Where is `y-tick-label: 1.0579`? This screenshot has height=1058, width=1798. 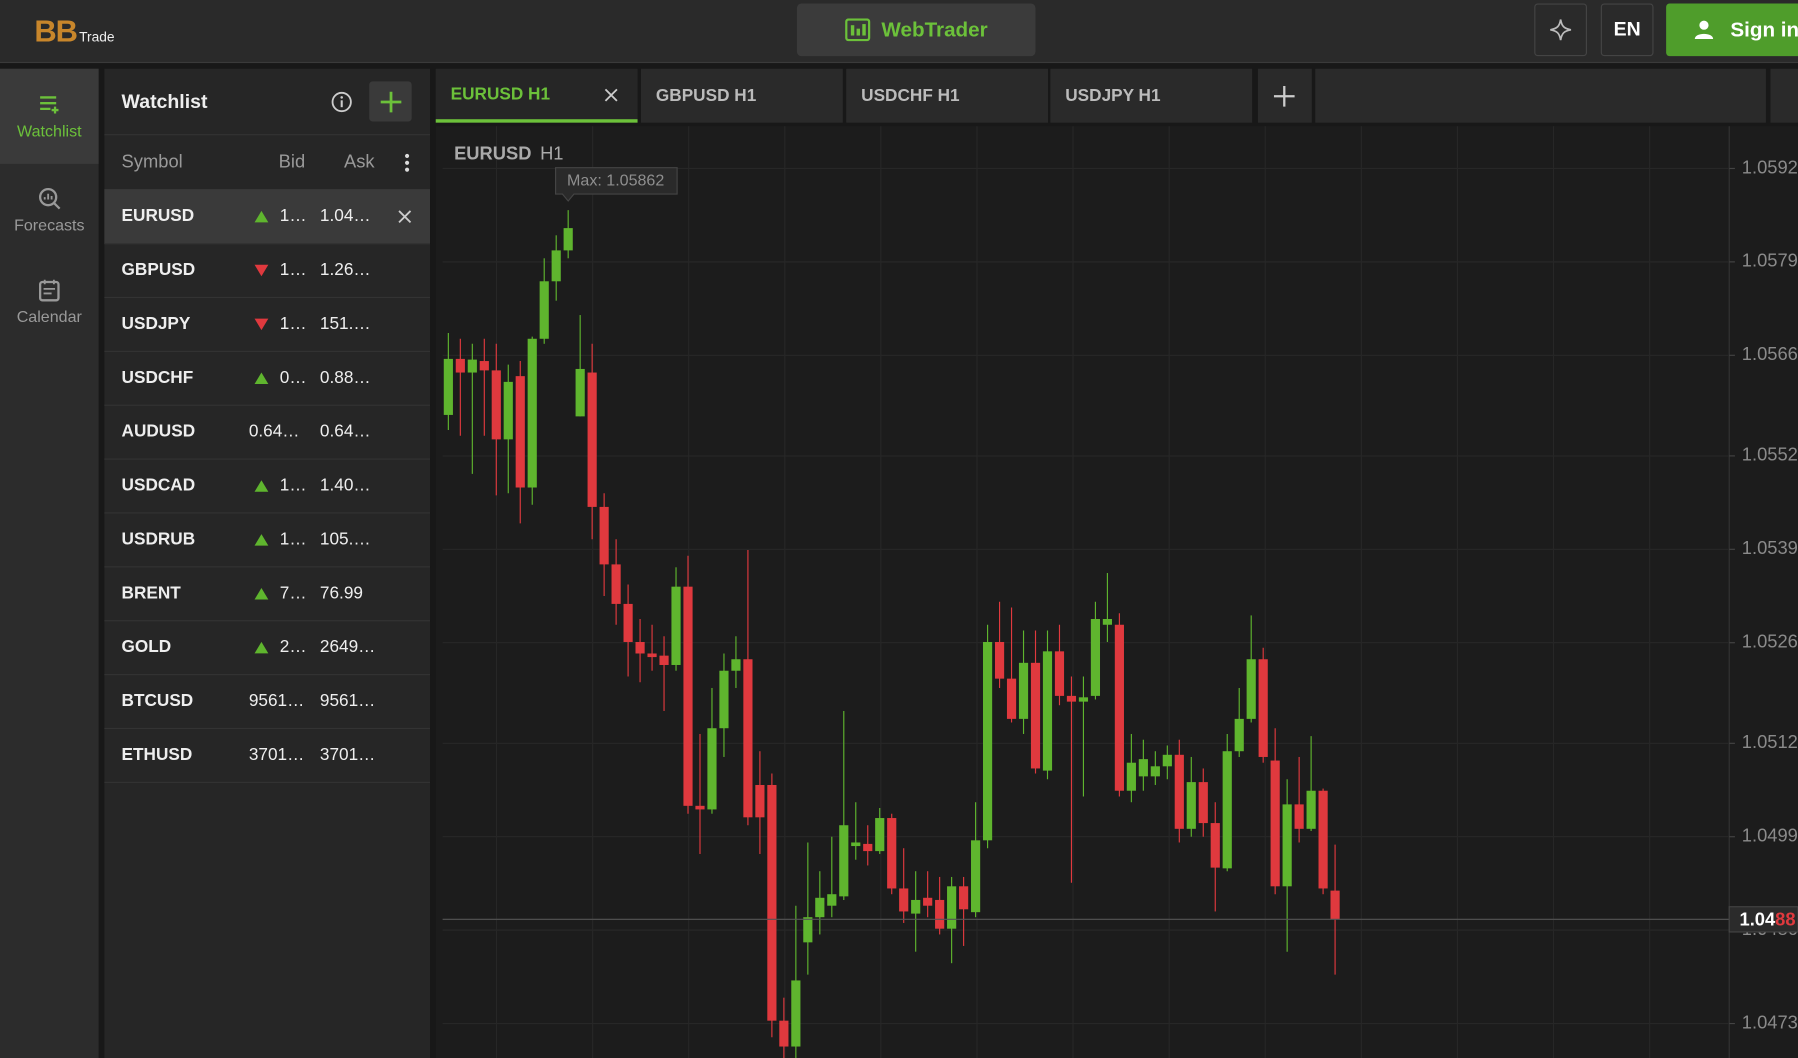
y-tick-label: 1.0579 is located at coordinates (1770, 260).